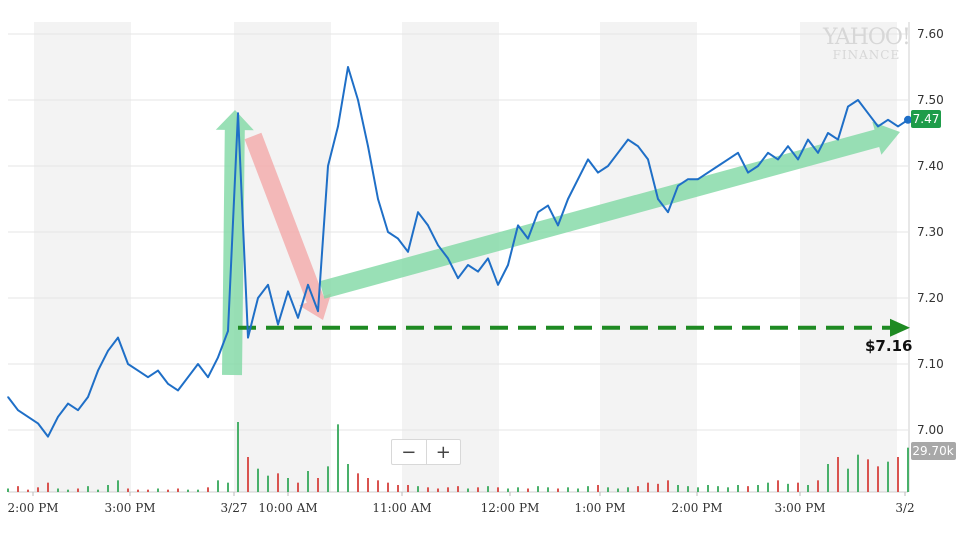 Image resolution: width=960 pixels, height=540 pixels. I want to click on zoom-in-button: +, so click(443, 452).